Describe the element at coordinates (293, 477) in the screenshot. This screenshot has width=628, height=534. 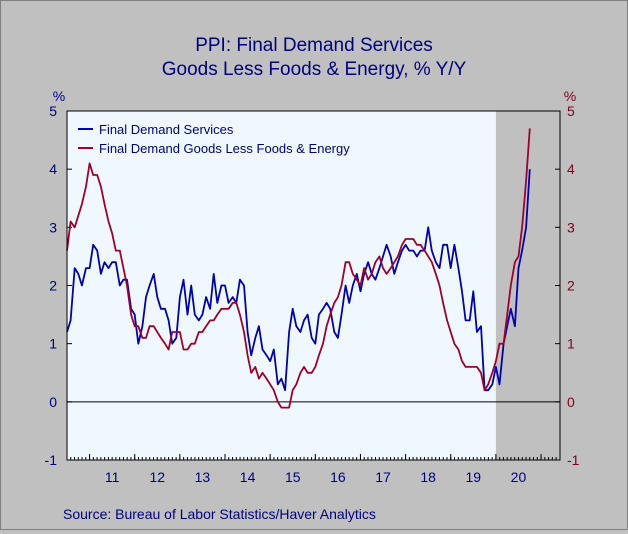
I see `x-tick-label: 15` at that location.